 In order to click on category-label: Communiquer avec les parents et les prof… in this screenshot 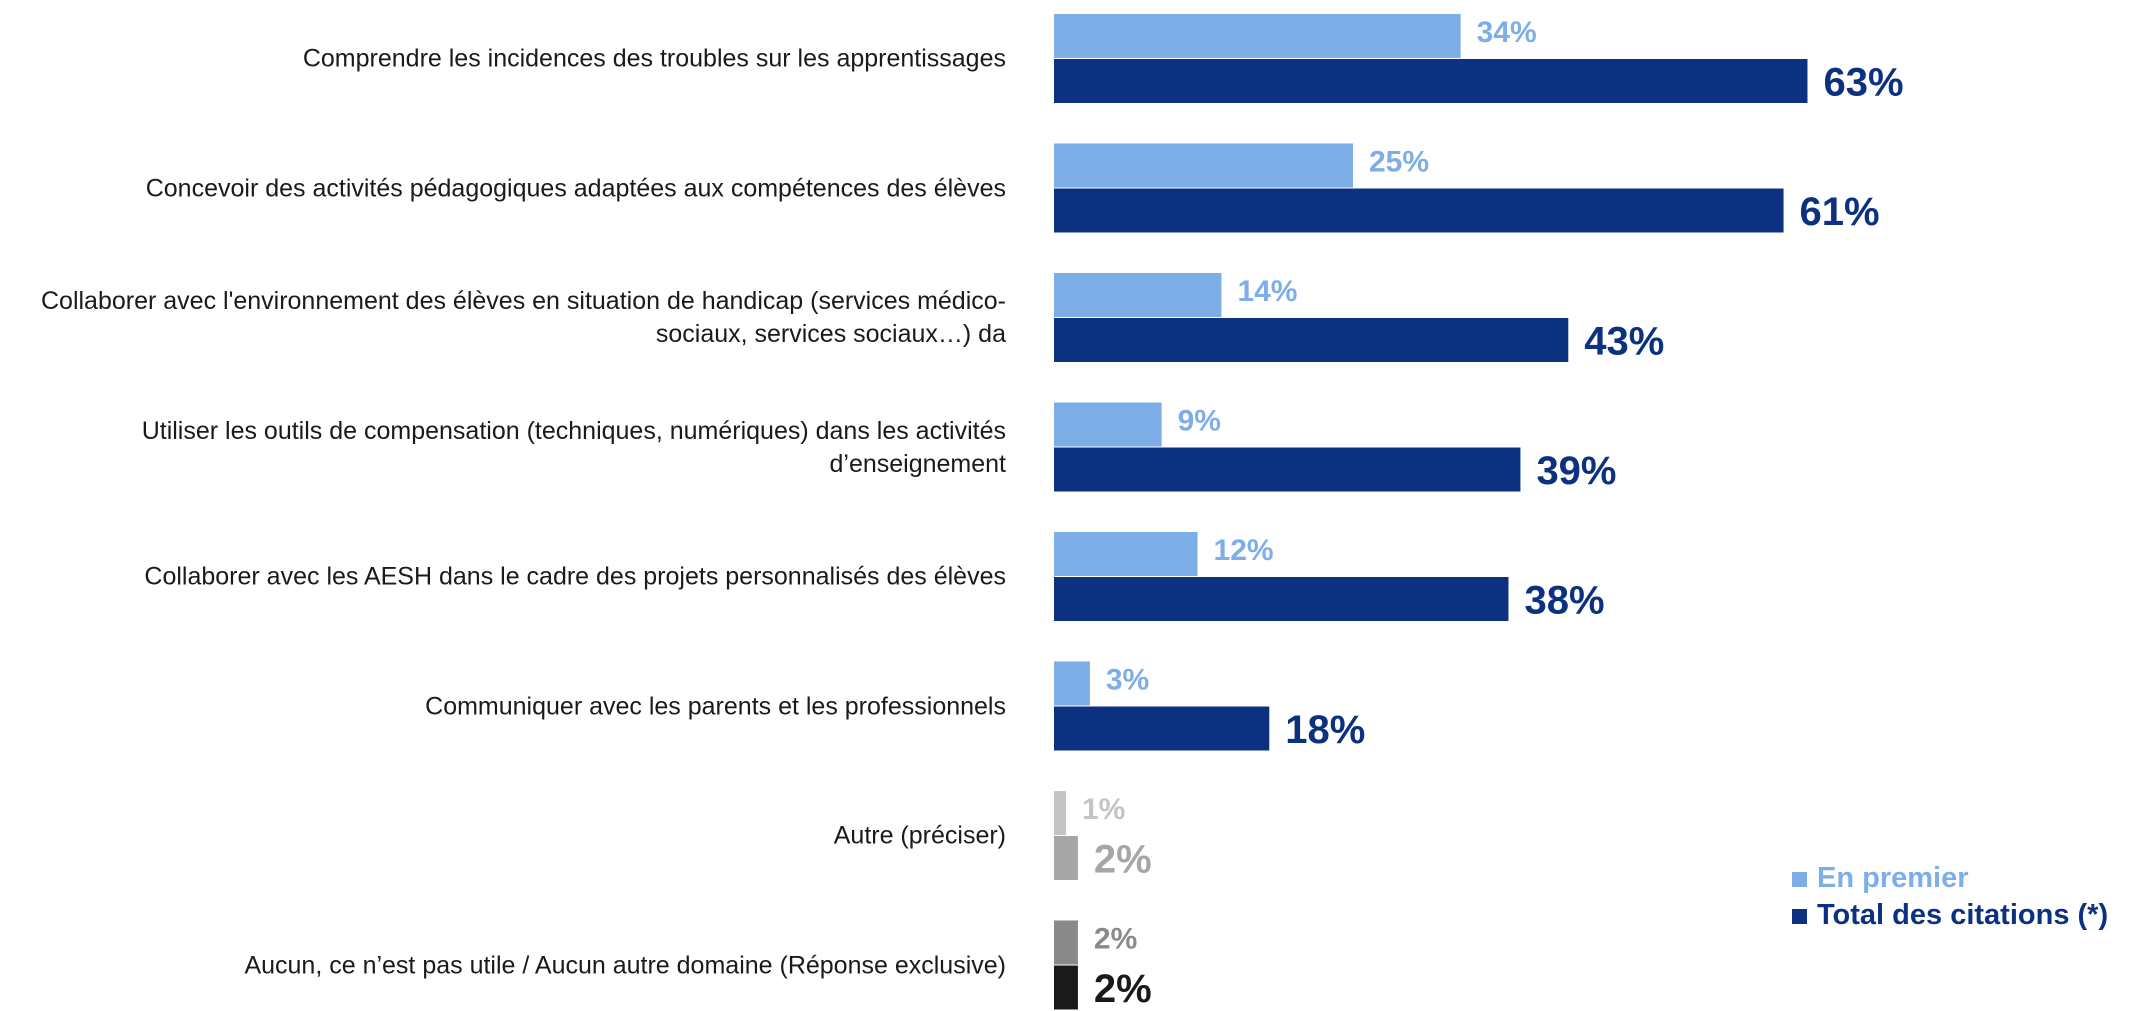, I will do `click(715, 706)`.